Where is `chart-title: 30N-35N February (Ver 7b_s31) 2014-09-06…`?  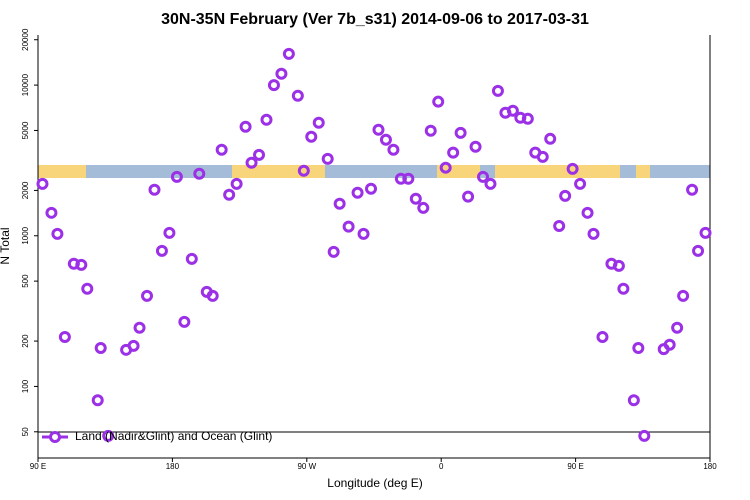 chart-title: 30N-35N February (Ver 7b_s31) 2014-09-06… is located at coordinates (375, 19).